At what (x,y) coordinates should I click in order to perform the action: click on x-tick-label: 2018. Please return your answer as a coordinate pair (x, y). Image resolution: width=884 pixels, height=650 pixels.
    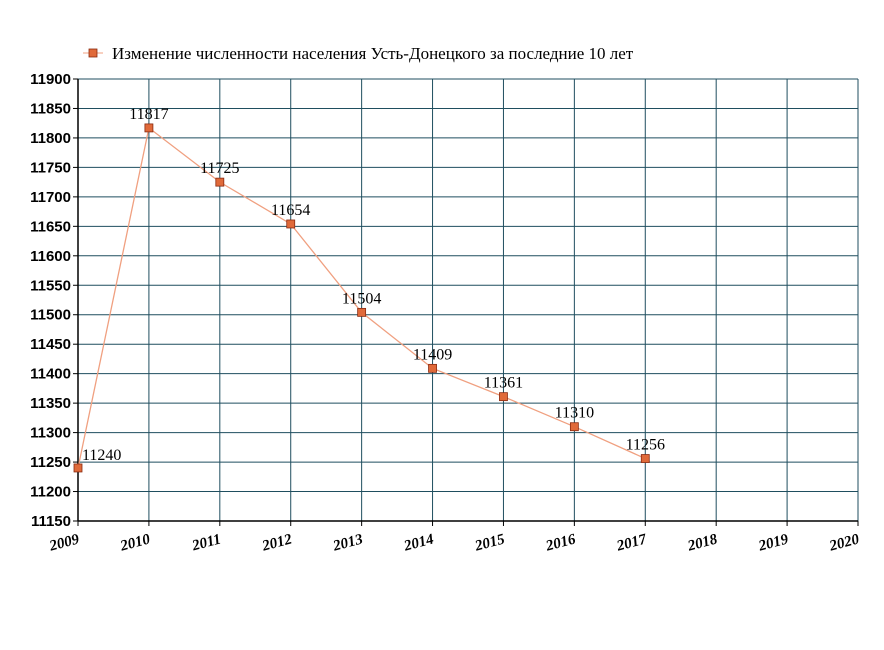
    Looking at the image, I should click on (702, 543).